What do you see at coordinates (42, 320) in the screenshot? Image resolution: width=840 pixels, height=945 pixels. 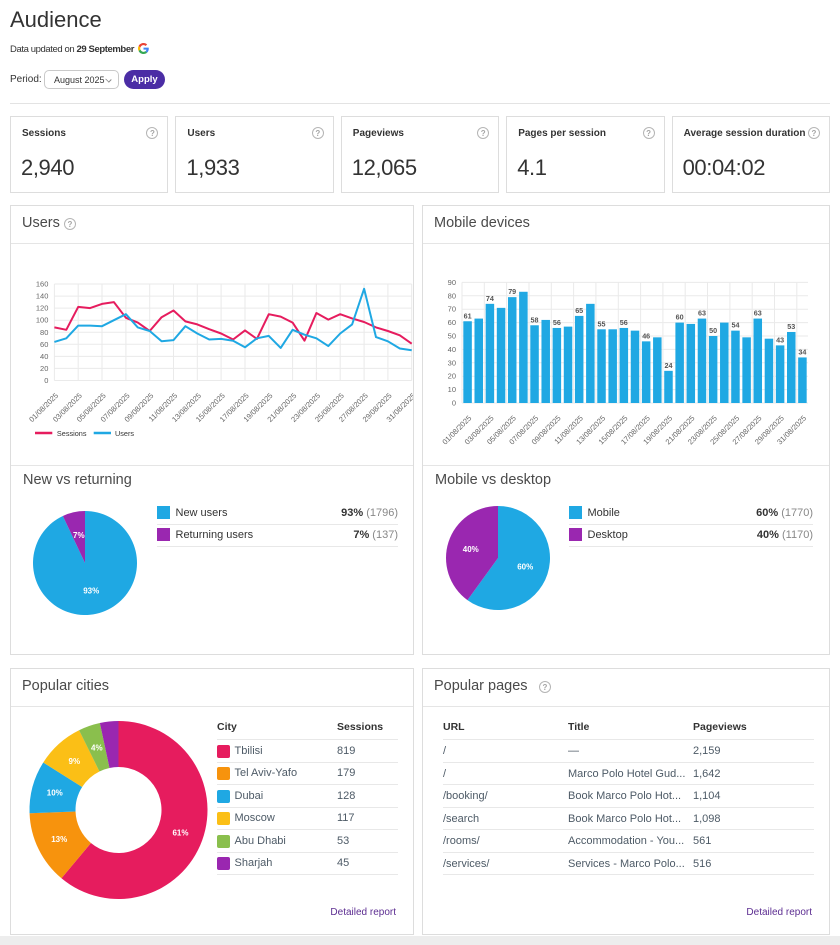 I see `svg-text: 100` at bounding box center [42, 320].